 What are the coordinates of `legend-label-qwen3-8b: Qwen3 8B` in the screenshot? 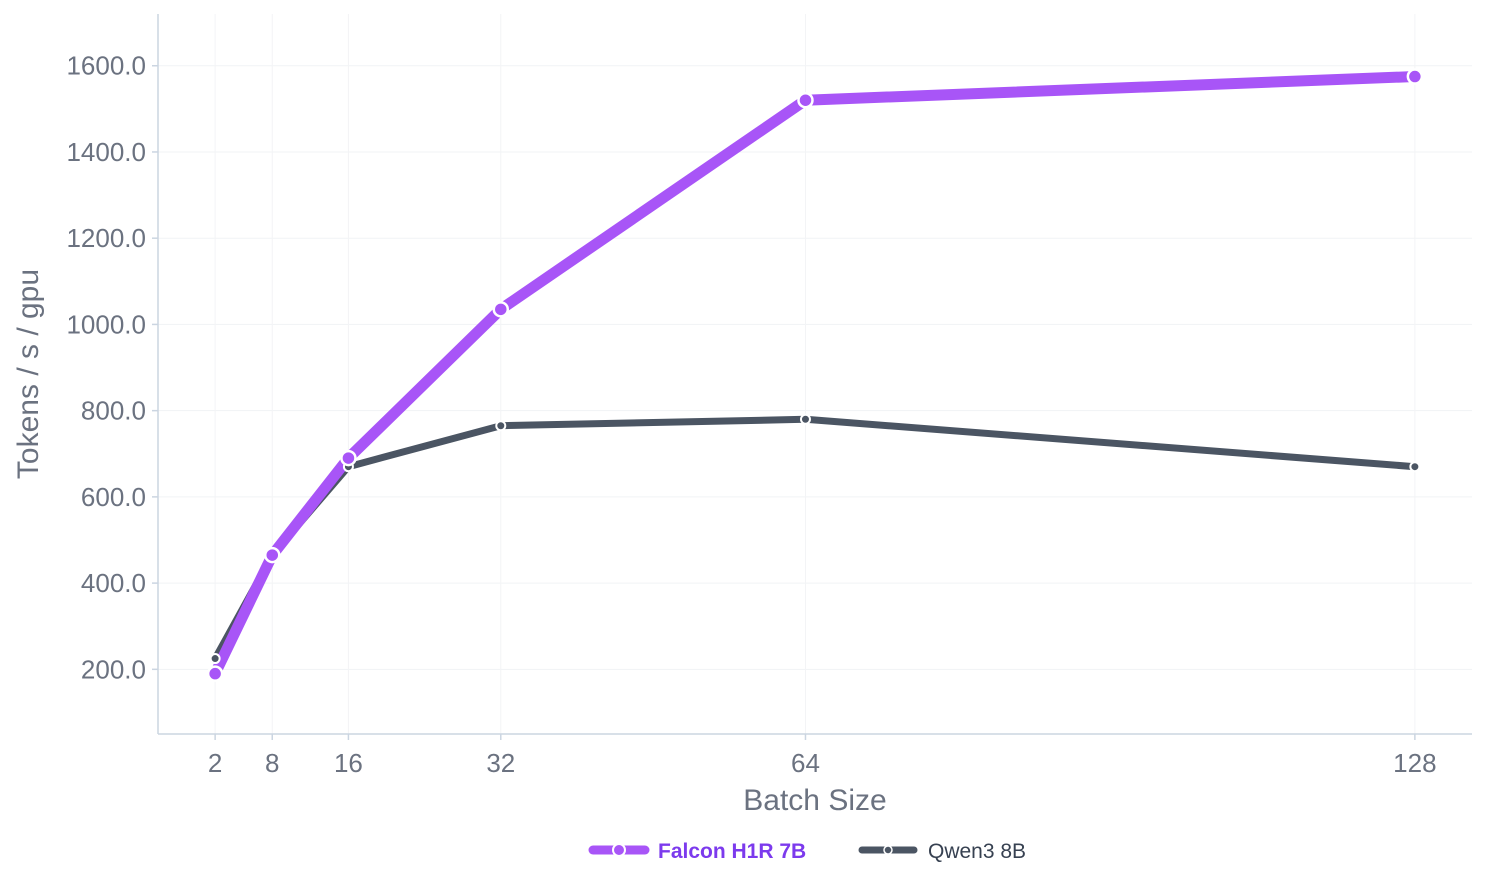 It's located at (977, 851).